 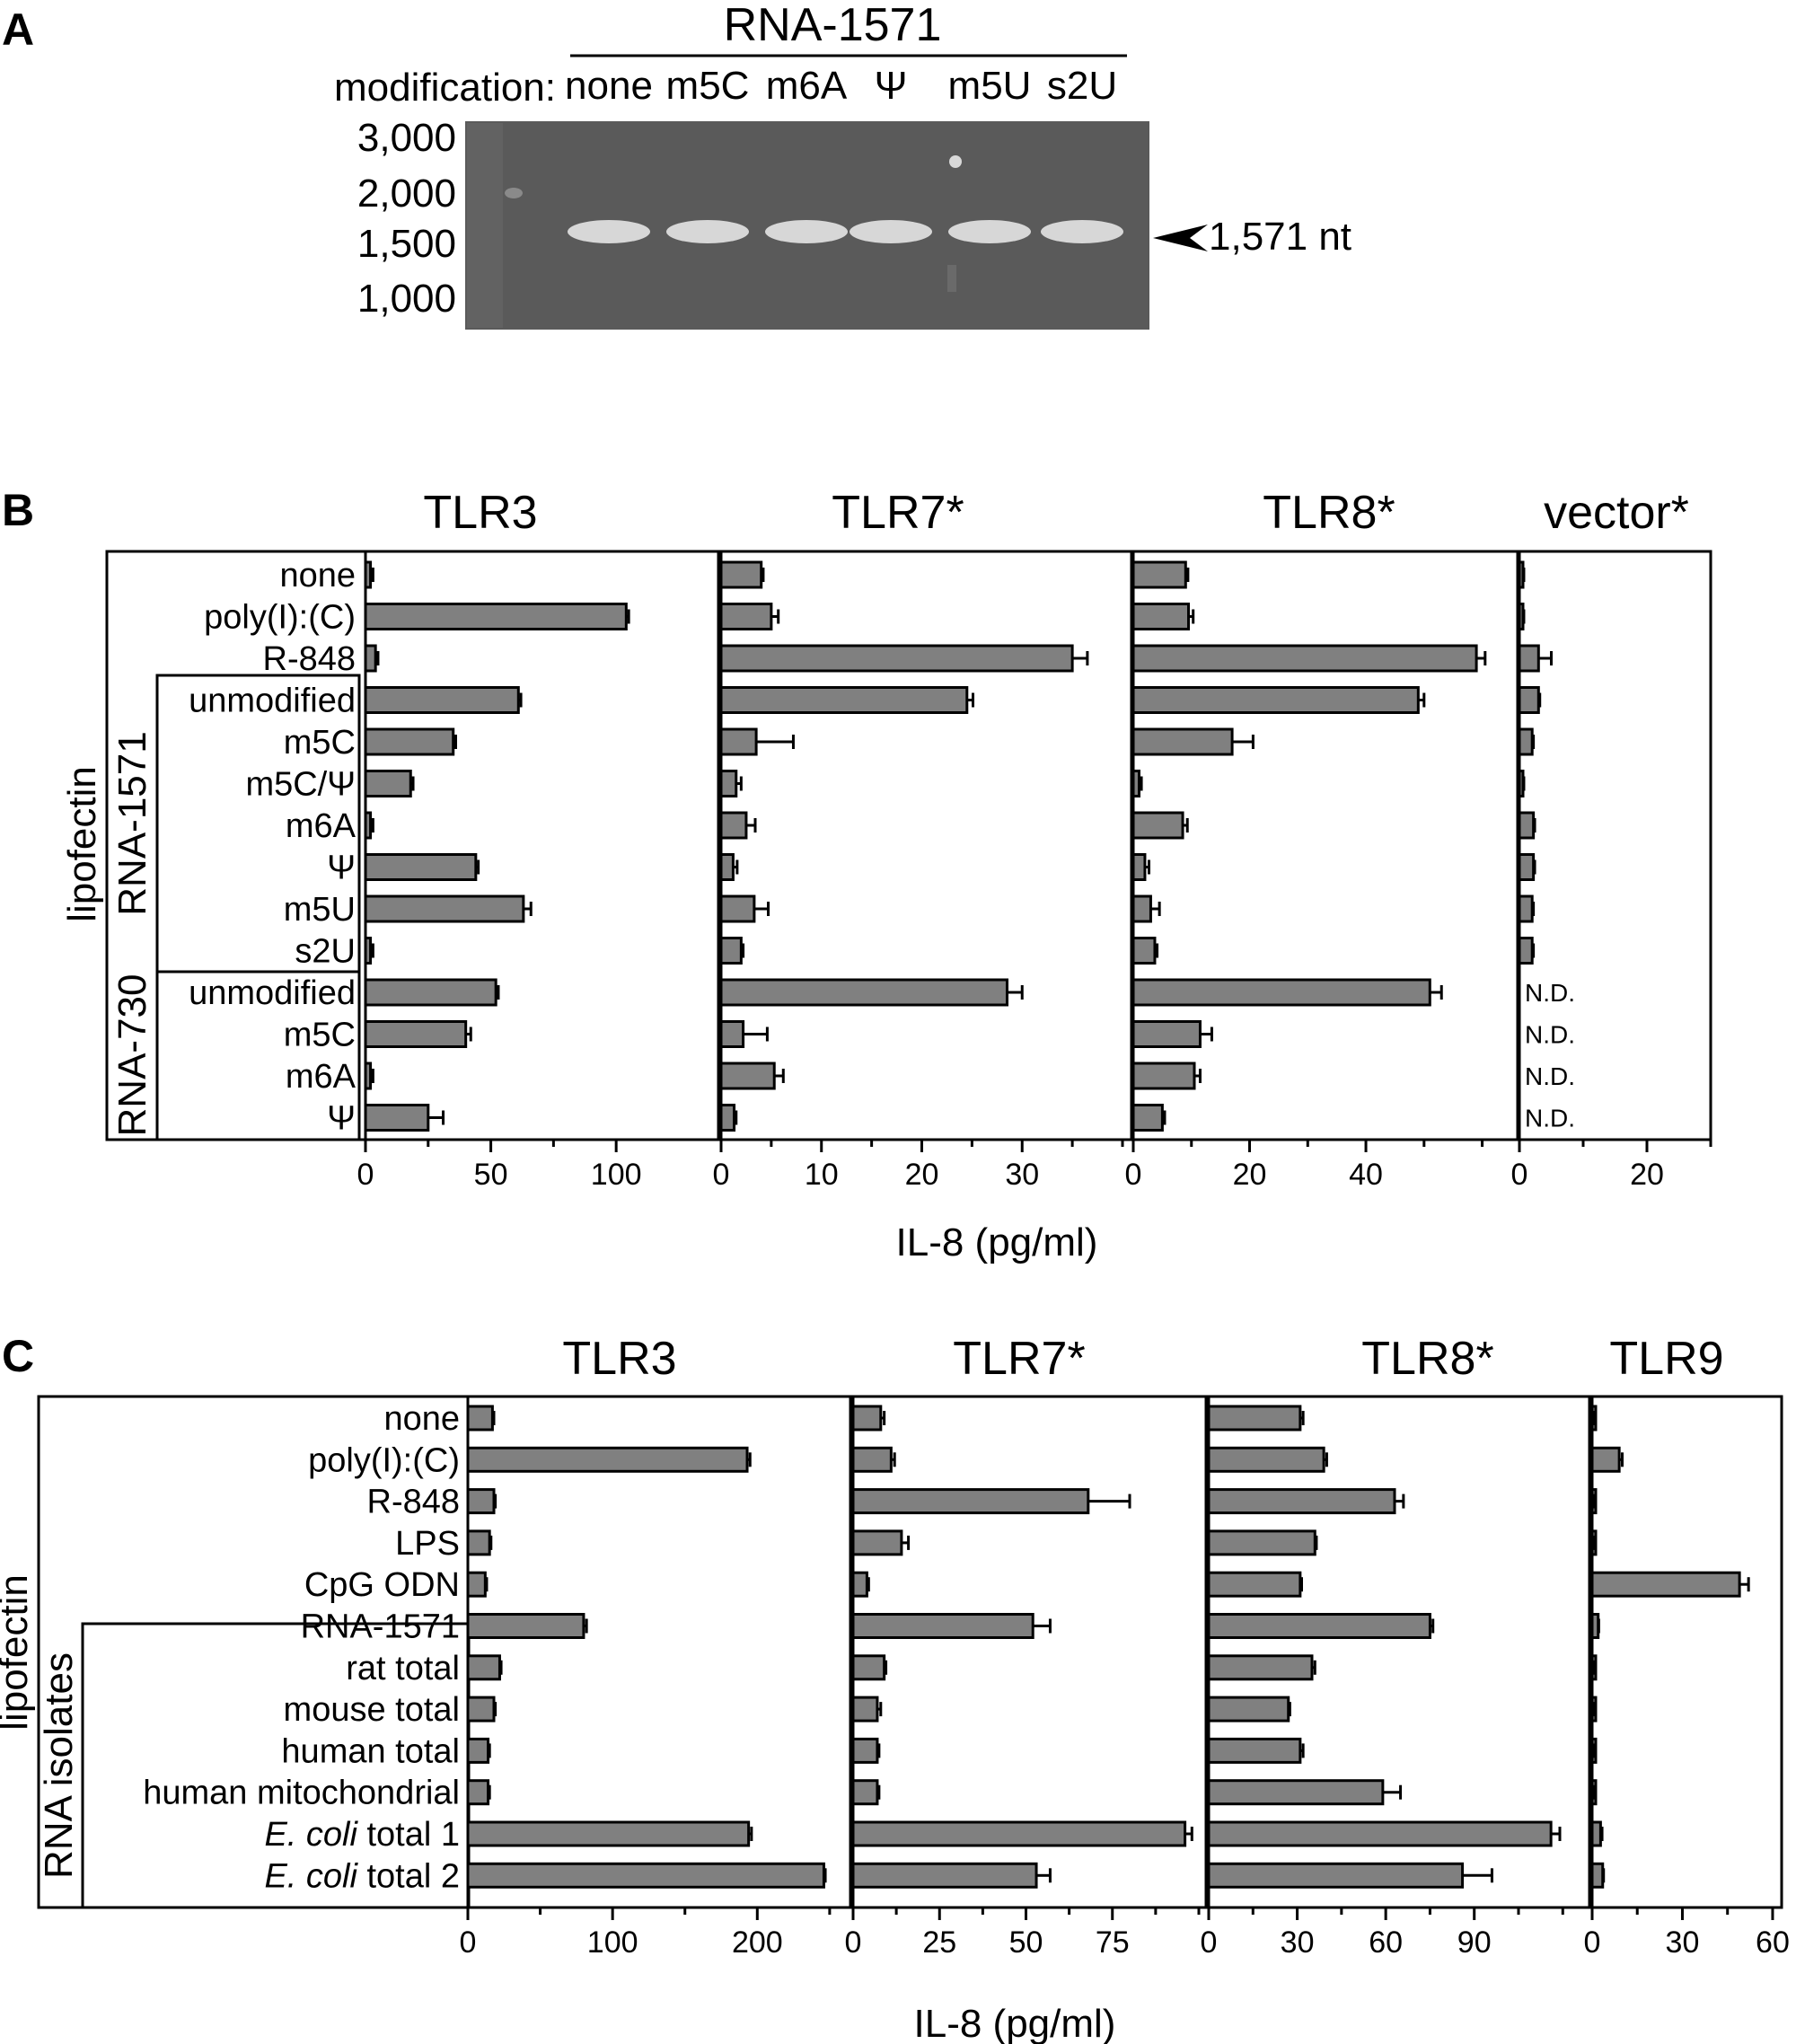 What do you see at coordinates (496, 616) in the screenshot?
I see `bar-poly-i-c` at bounding box center [496, 616].